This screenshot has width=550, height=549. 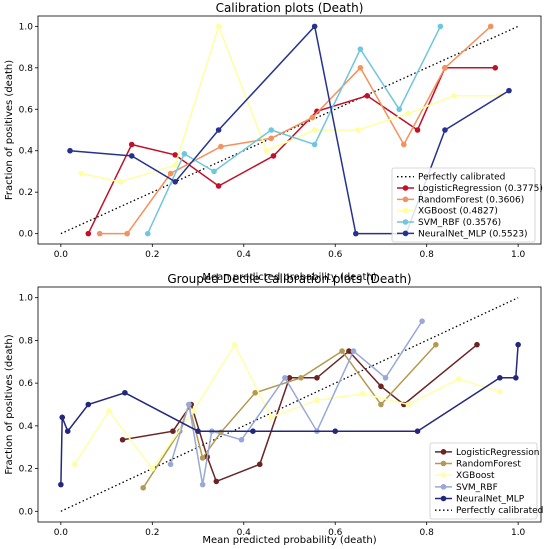 I want to click on legend-label: XGBoost, so click(x=475, y=476).